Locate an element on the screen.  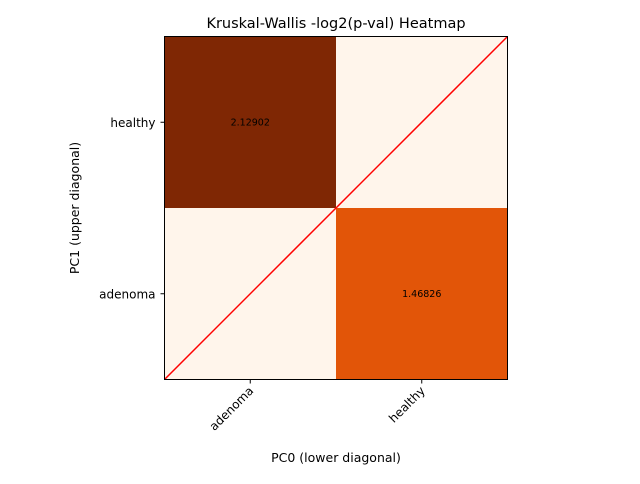
x-axis-label: PC0 (lower diagonal) is located at coordinates (336, 457).